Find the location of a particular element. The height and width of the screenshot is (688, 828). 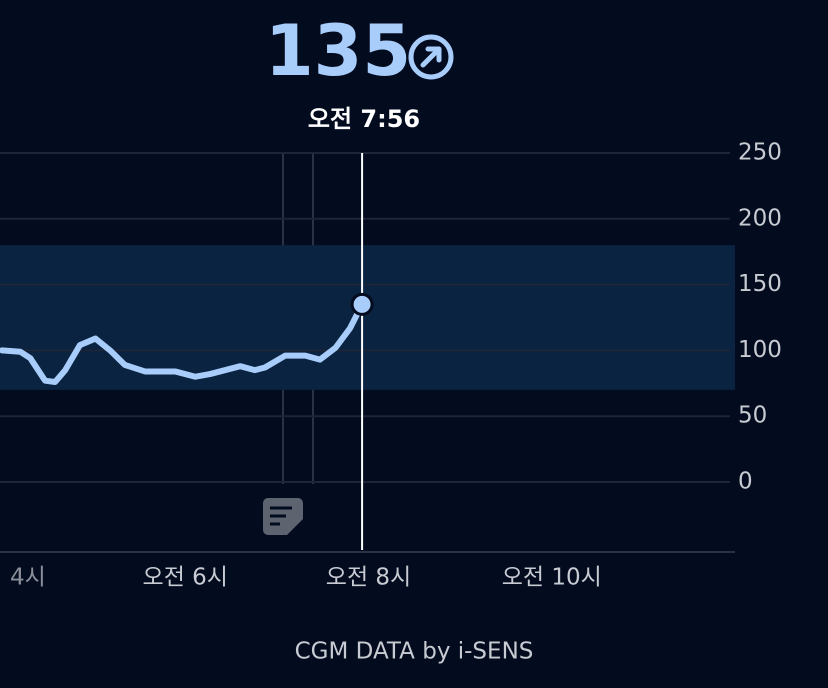

x-tick-label: 오전 10시 is located at coordinates (552, 578).